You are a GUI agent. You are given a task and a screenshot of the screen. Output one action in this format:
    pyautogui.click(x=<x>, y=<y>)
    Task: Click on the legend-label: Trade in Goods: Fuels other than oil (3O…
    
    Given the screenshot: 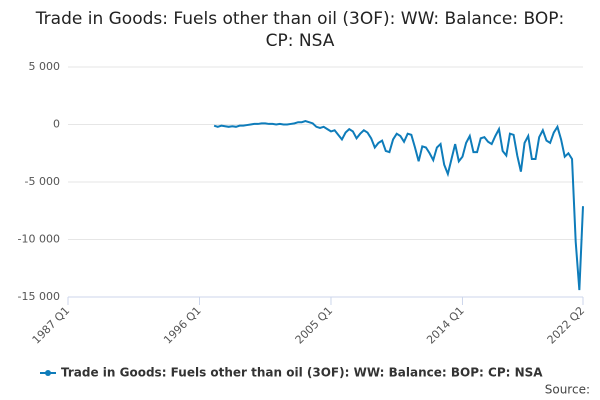 What is the action you would take?
    pyautogui.click(x=302, y=373)
    